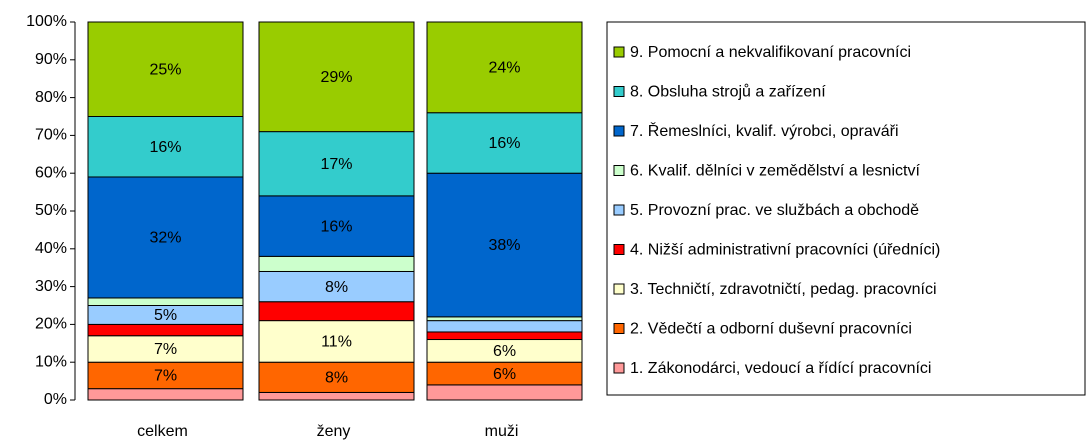 This screenshot has height=441, width=1090. Describe the element at coordinates (51, 172) in the screenshot. I see `y-tick-label: 60%` at that location.